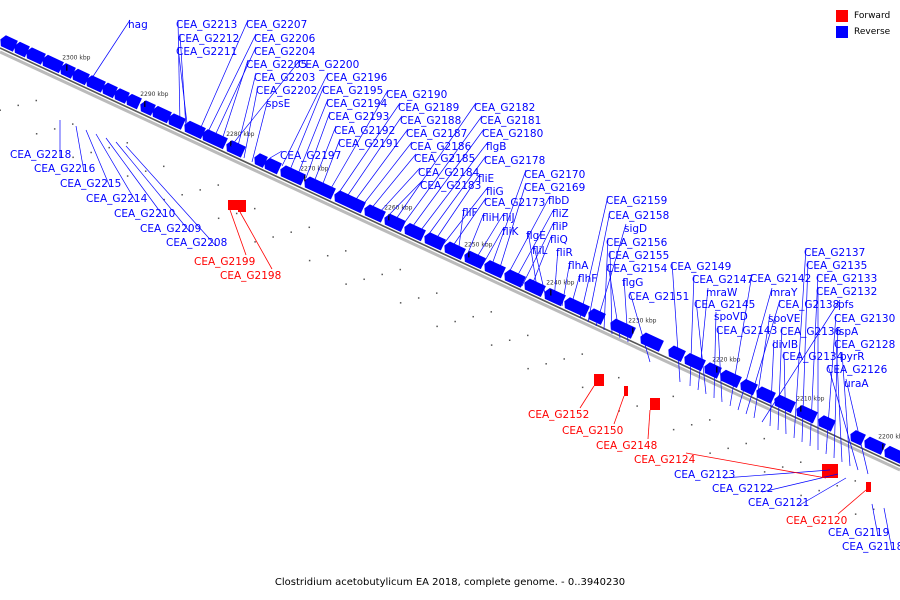 Image resolution: width=900 pixels, height=600 pixels. What do you see at coordinates (858, 533) in the screenshot?
I see `gene-label: CEA_G2119` at bounding box center [858, 533].